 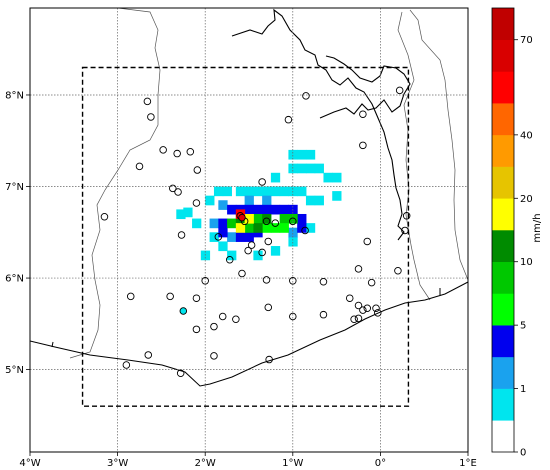 I want to click on lat-tick-label: 6°N, so click(x=14, y=279).